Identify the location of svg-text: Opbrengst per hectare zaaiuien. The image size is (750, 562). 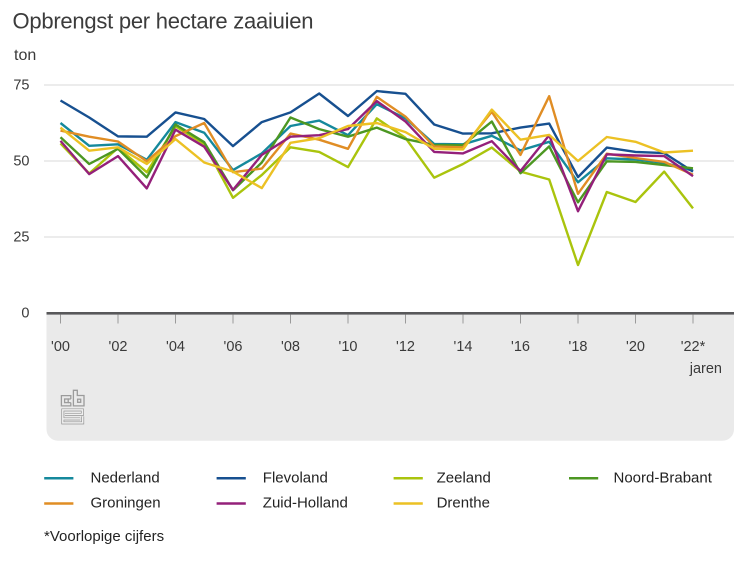
(163, 21).